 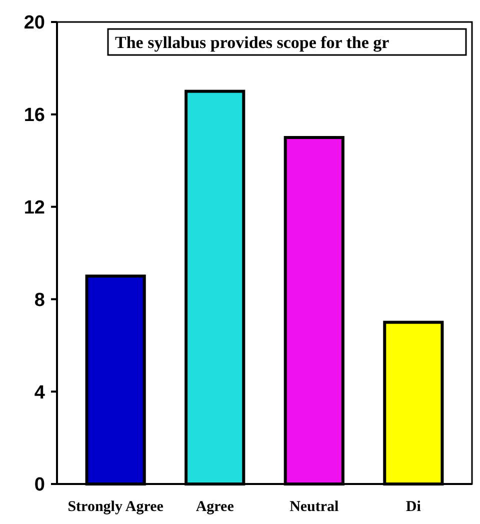 What do you see at coordinates (39, 300) in the screenshot?
I see `y-tick-label: 8` at bounding box center [39, 300].